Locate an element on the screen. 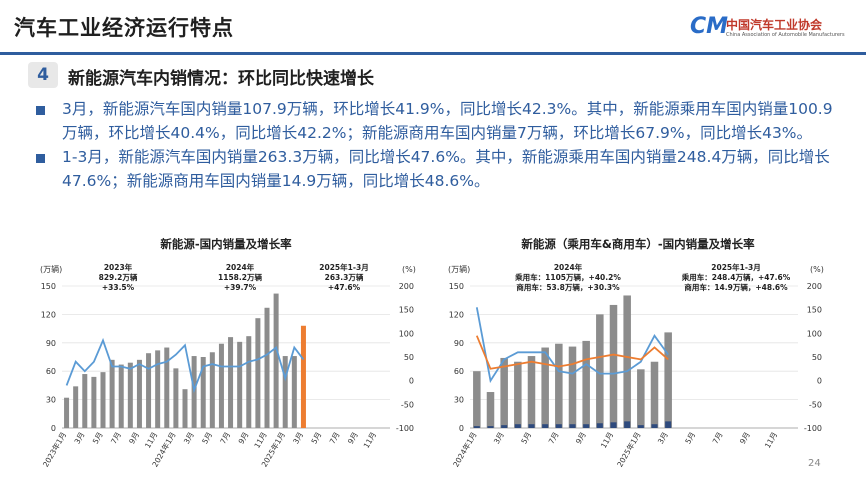 Image resolution: width=866 pixels, height=486 pixels. bullet-square-icon is located at coordinates (40, 158).